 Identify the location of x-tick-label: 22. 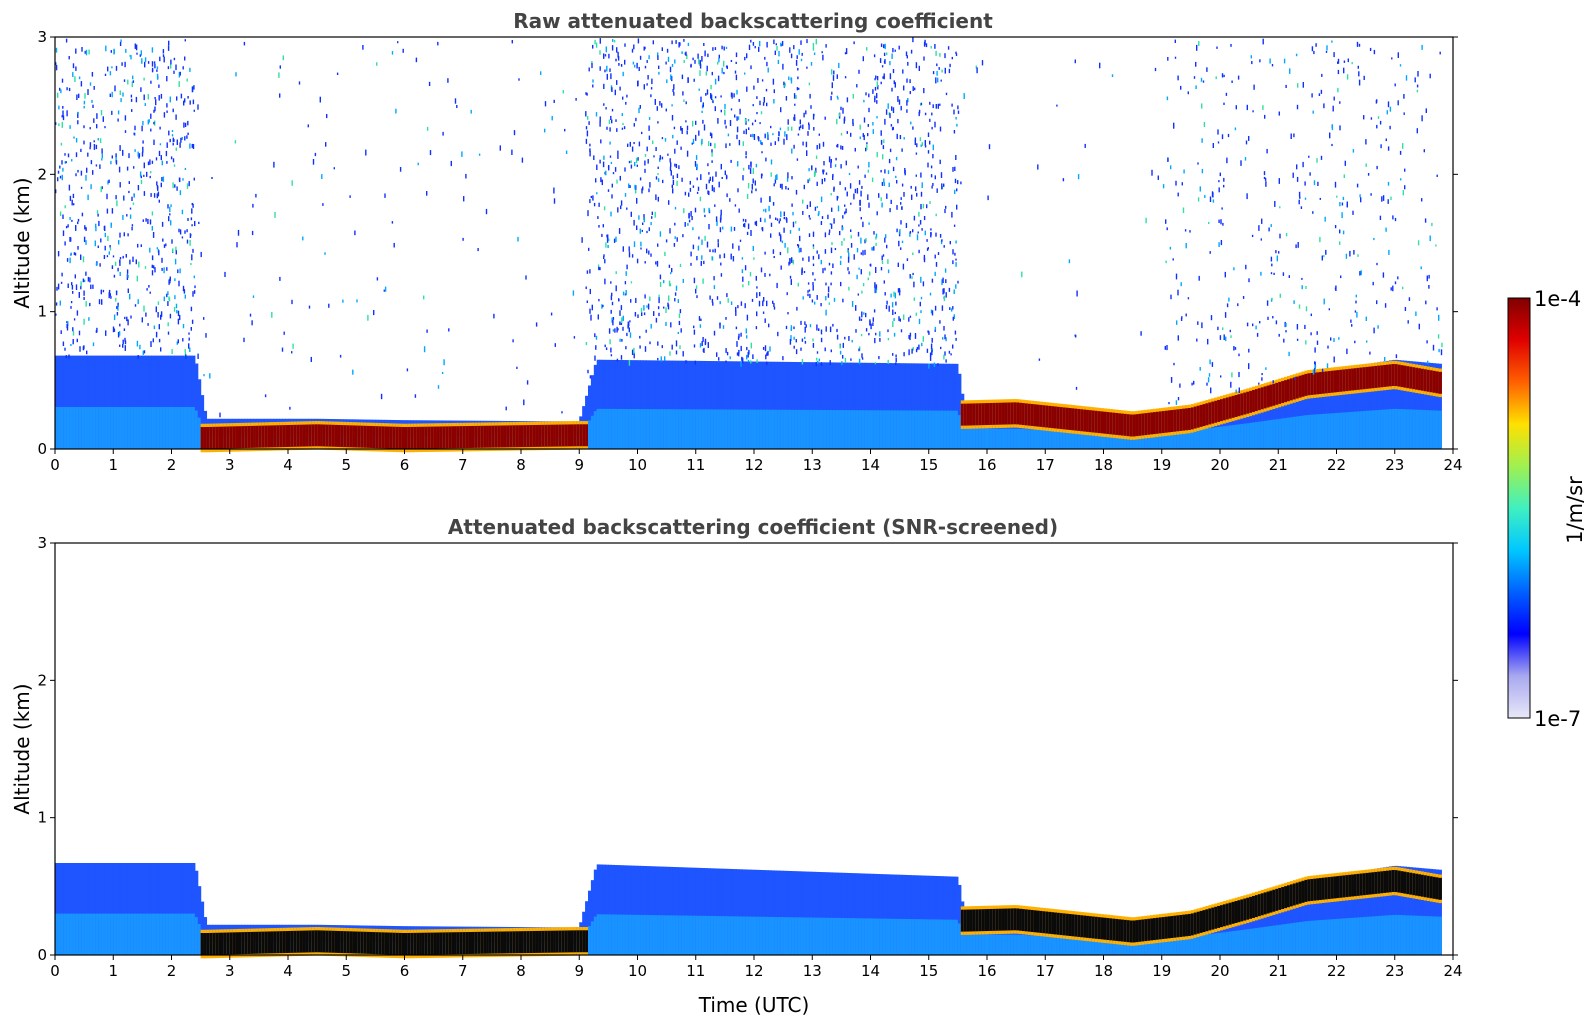
(1336, 465).